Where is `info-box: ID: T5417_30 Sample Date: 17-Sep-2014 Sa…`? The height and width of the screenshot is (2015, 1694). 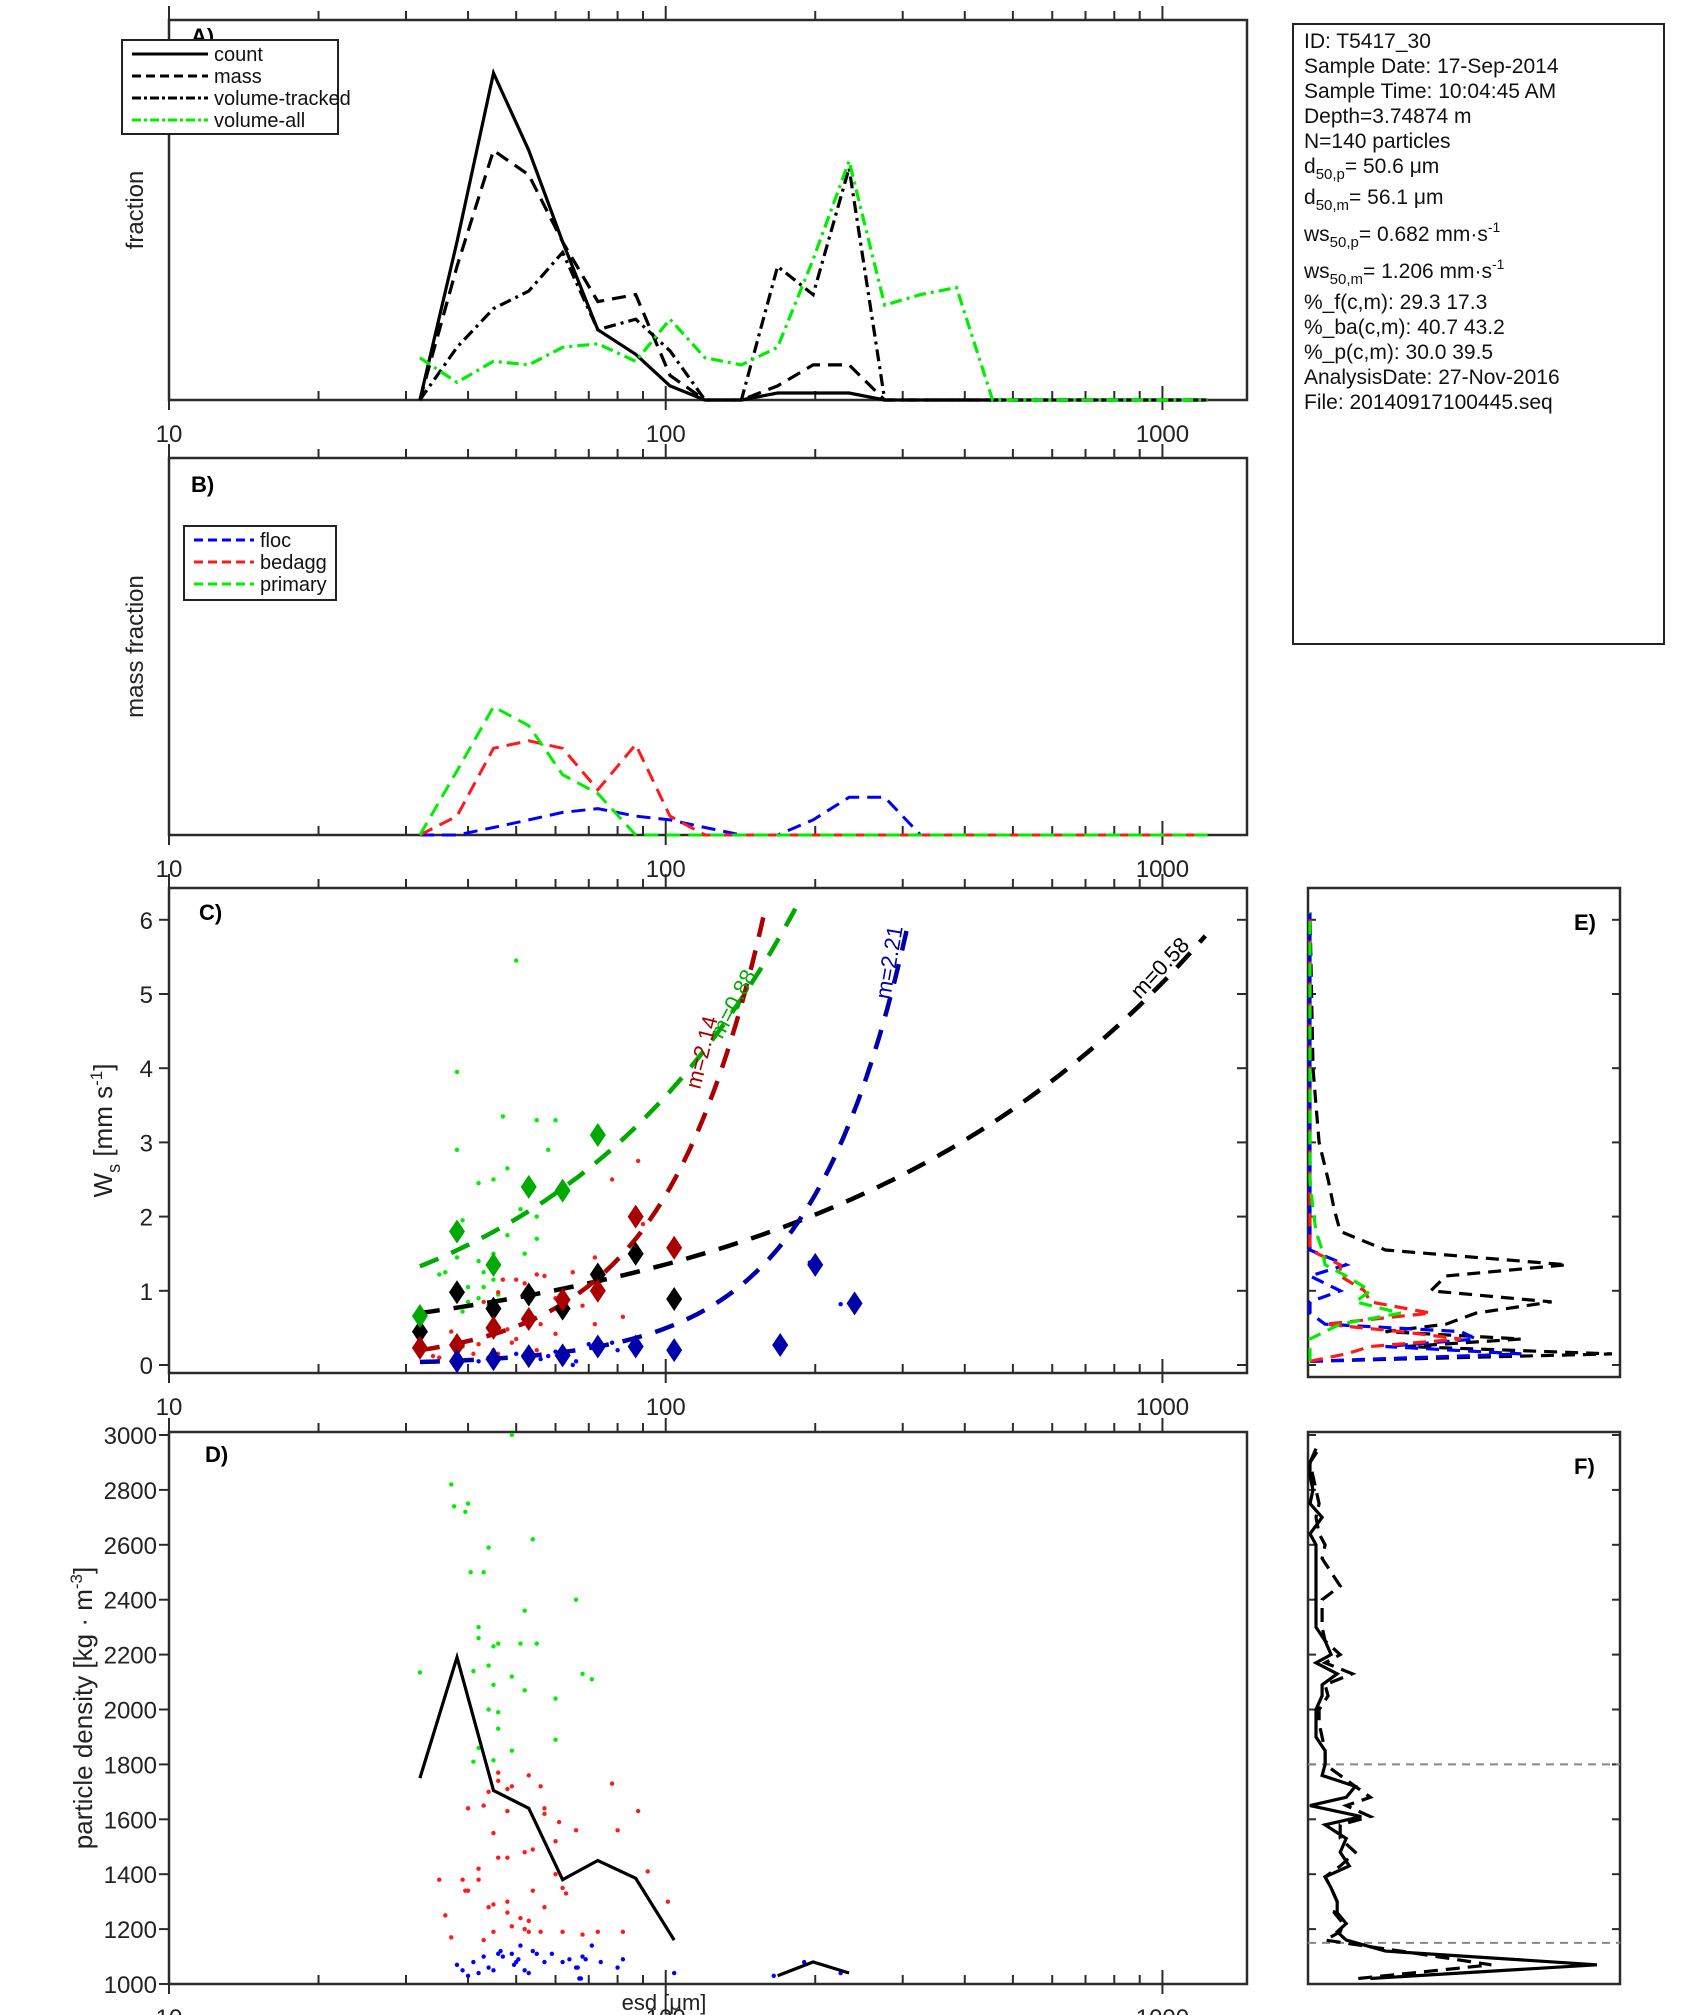
info-box: ID: T5417_30 Sample Date: 17-Sep-2014 Sa… is located at coordinates (1478, 334).